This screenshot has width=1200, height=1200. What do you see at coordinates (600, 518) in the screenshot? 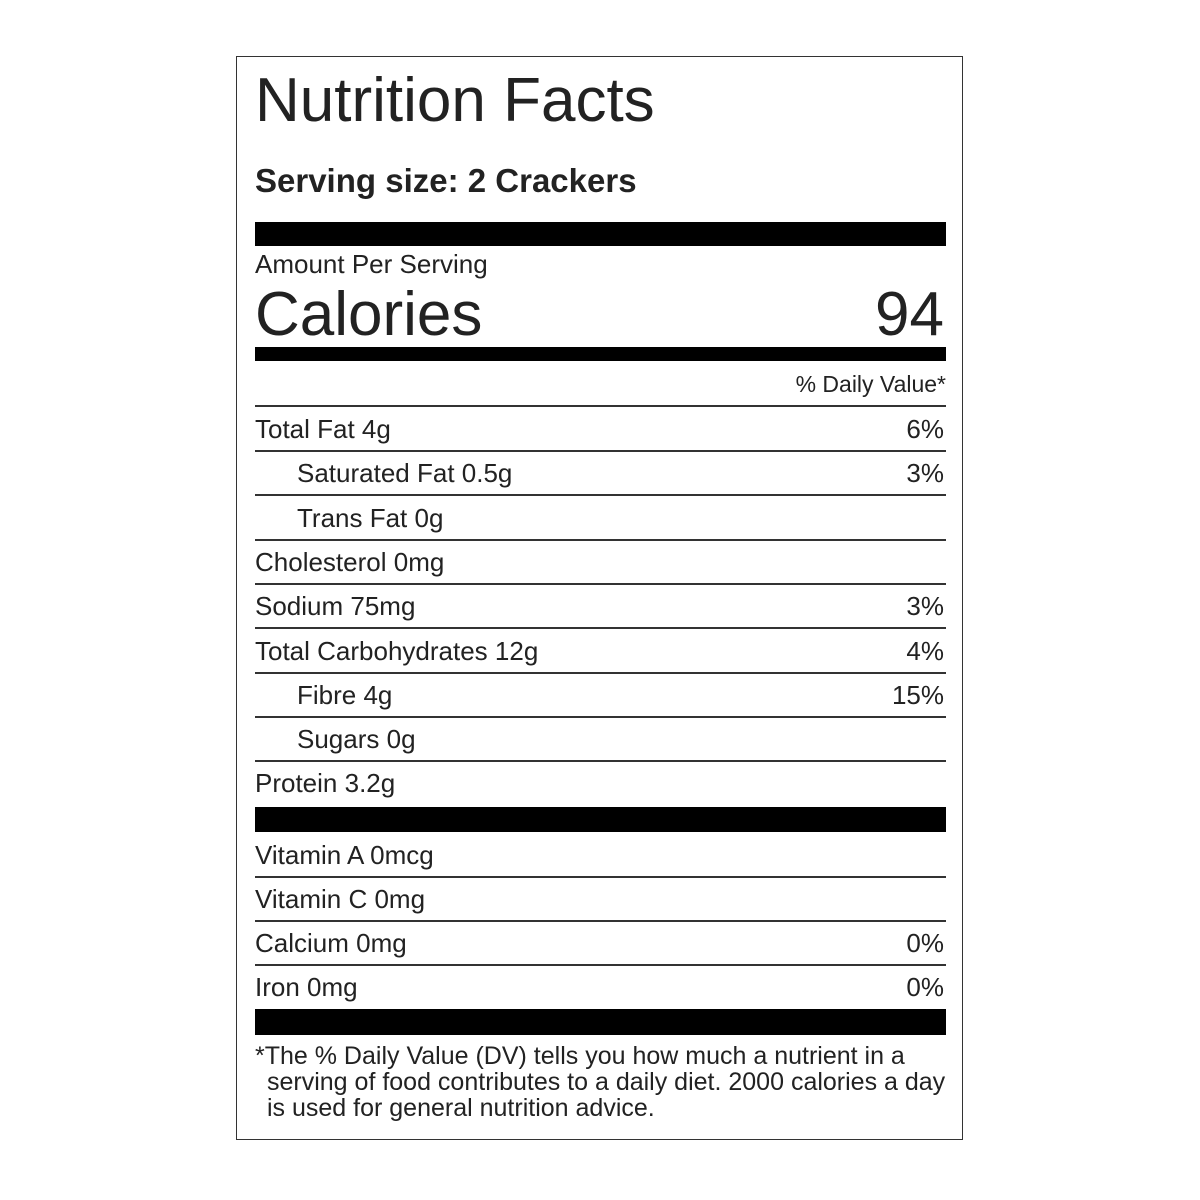
I see `nutrient-row: Trans Fat 0g` at bounding box center [600, 518].